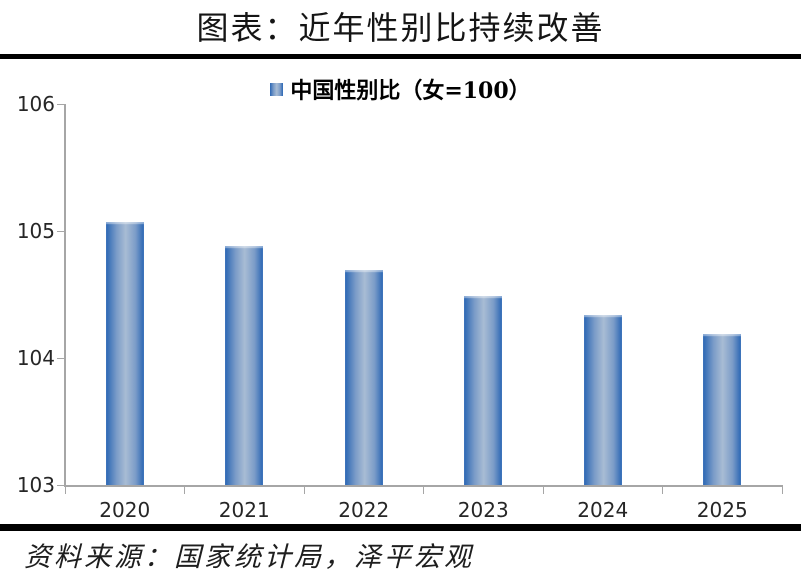  What do you see at coordinates (400, 56) in the screenshot?
I see `top-rule-divider` at bounding box center [400, 56].